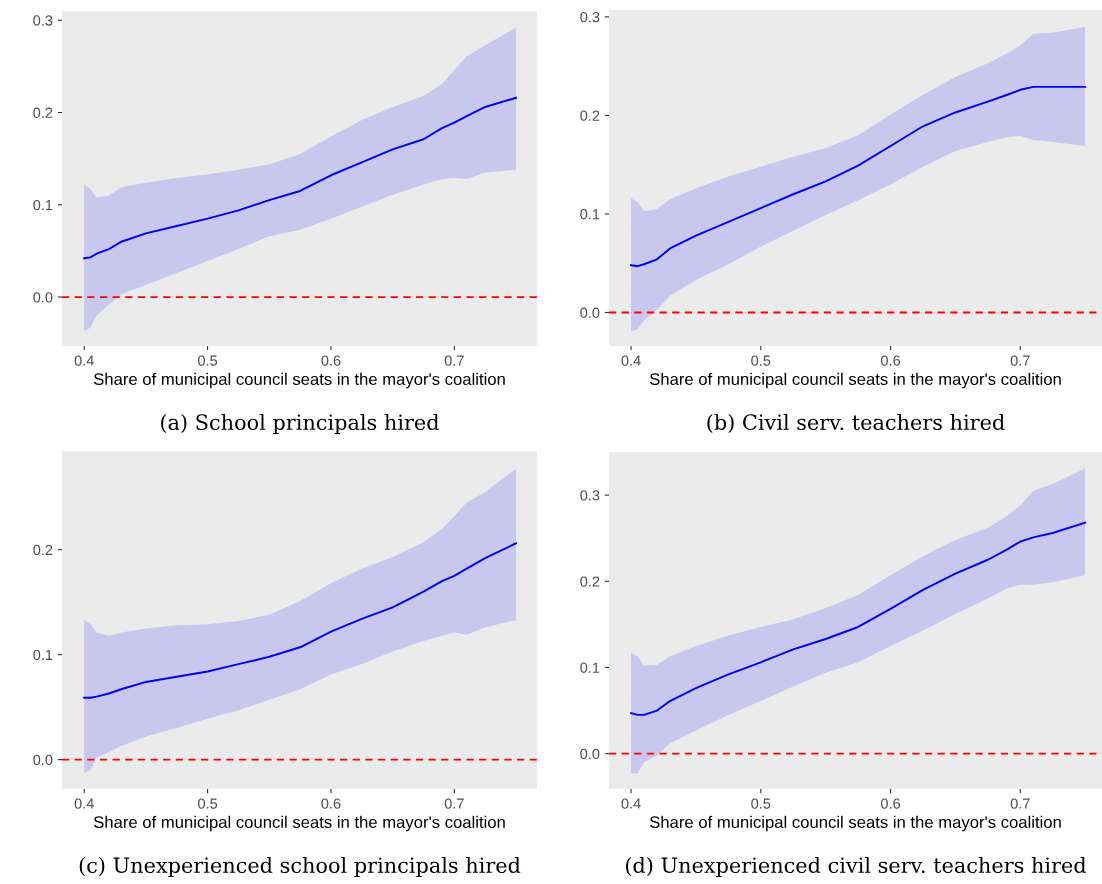  What do you see at coordinates (856, 423) in the screenshot?
I see `text: (b) Civil serv. teachers hired` at bounding box center [856, 423].